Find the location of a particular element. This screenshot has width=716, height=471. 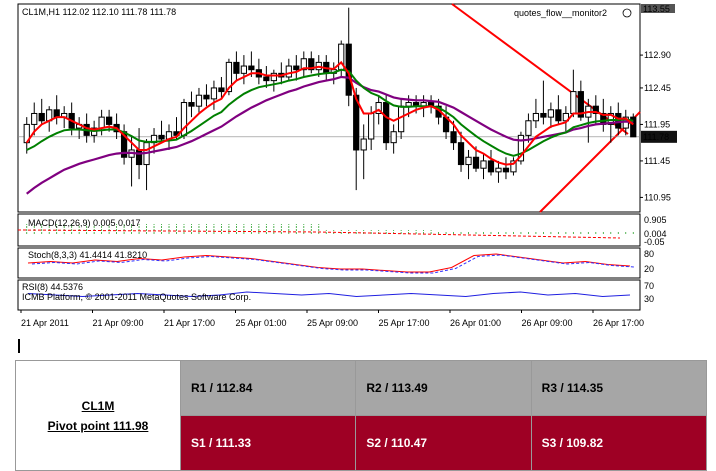

current-price-box is located at coordinates (659, 136).